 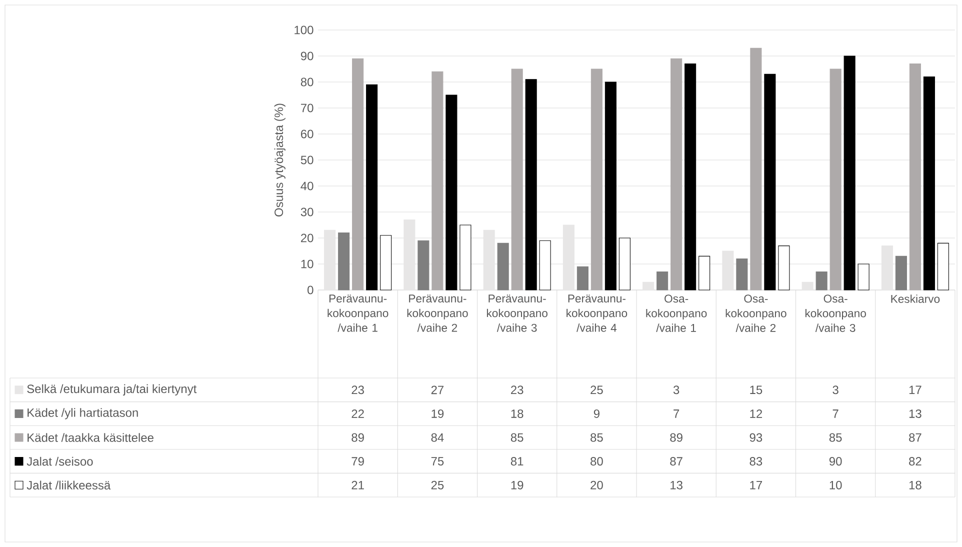 I want to click on x-tick-label: Perävaunu-kokoonpano /vaihe 1, so click(x=358, y=313).